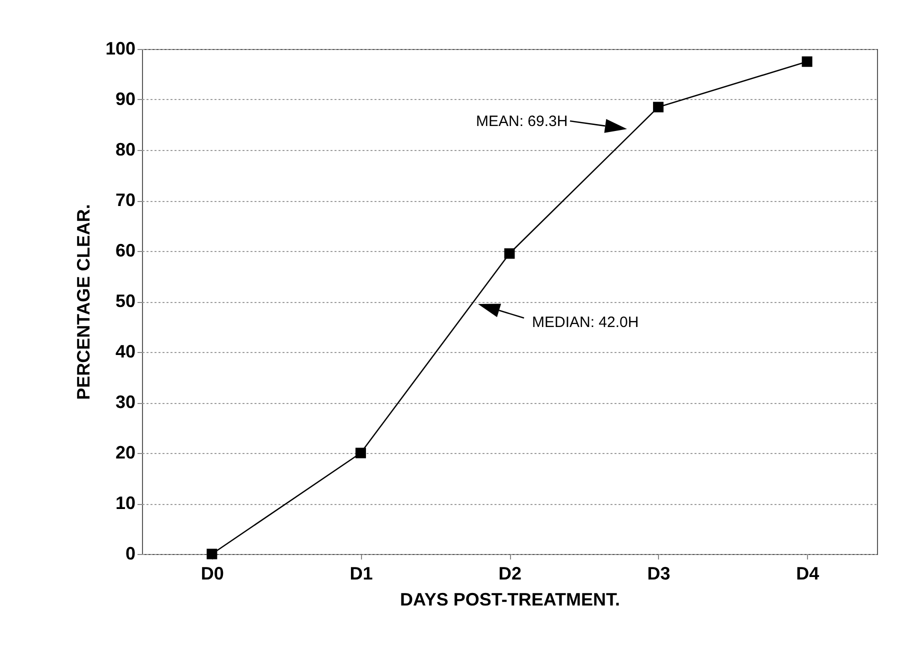  I want to click on y-tick-label: 0, so click(130, 554).